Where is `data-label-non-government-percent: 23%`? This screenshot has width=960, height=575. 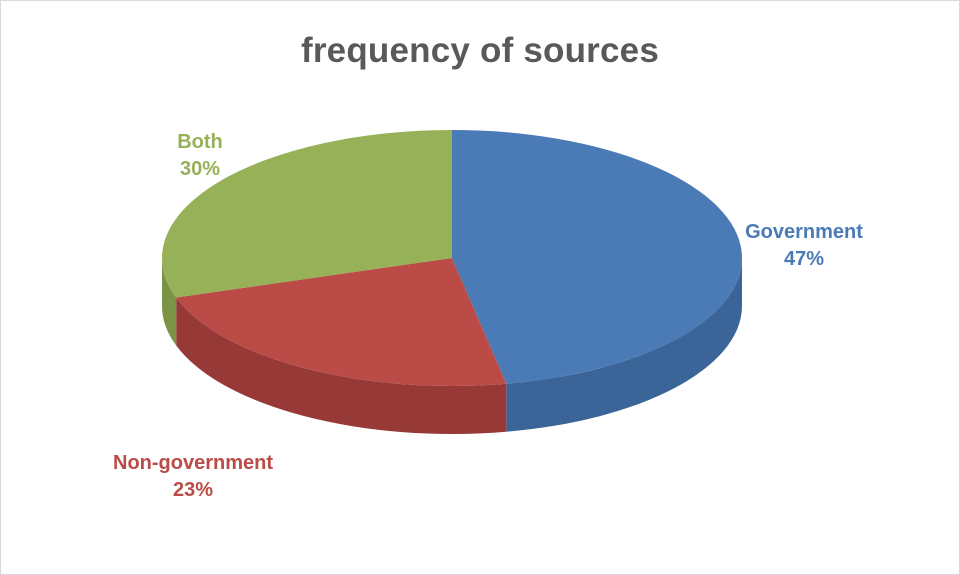
data-label-non-government-percent: 23% is located at coordinates (193, 490).